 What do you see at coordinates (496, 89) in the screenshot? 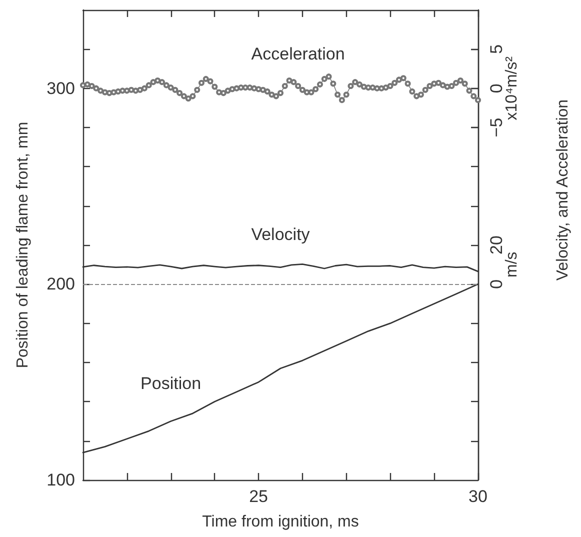
I see `y3-tick-label: 0` at bounding box center [496, 89].